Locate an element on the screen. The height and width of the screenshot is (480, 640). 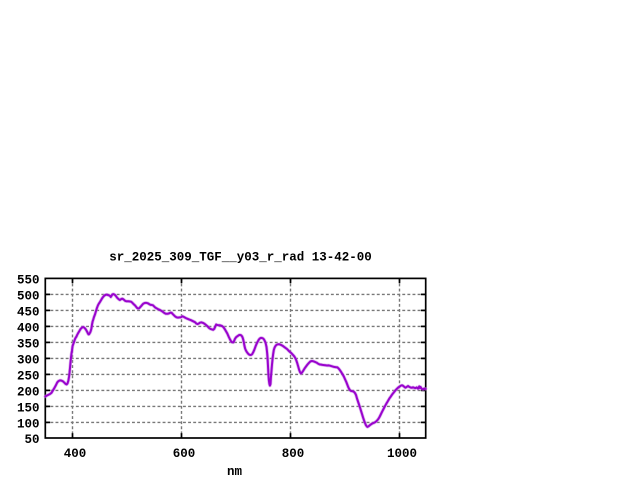
svg-text: 800 is located at coordinates (293, 454).